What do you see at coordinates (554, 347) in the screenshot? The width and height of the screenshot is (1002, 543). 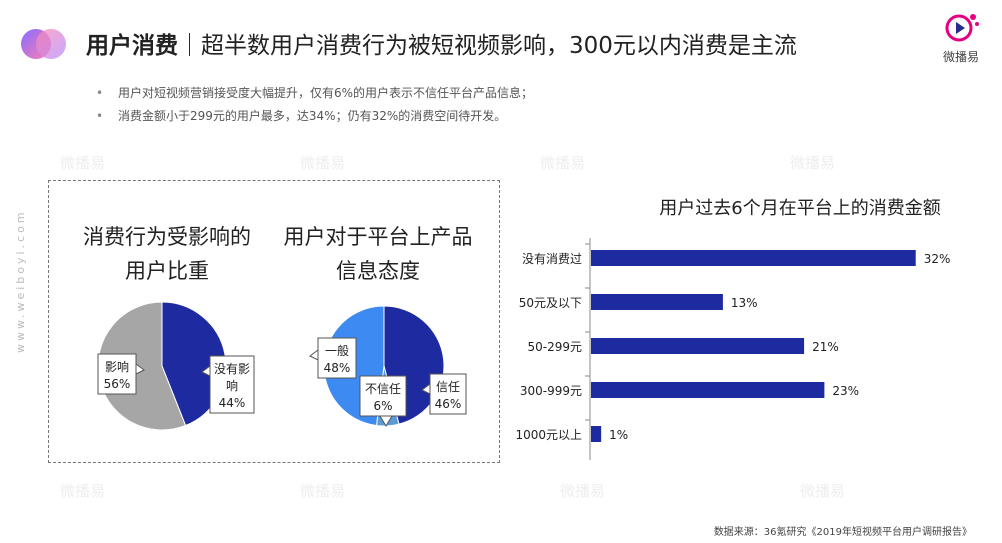 I see `bar-category-label: 50-299元` at bounding box center [554, 347].